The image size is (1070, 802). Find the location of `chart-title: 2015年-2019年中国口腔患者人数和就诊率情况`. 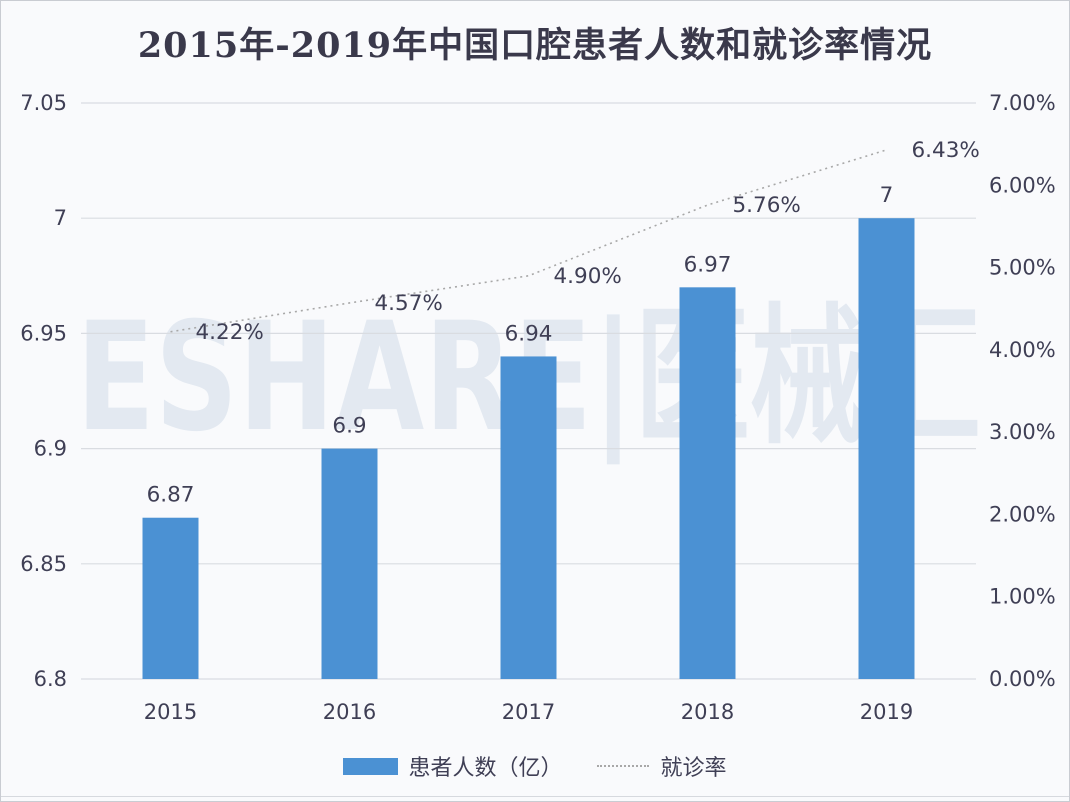

chart-title: 2015年-2019年中国口腔患者人数和就诊率情况 is located at coordinates (535, 45).